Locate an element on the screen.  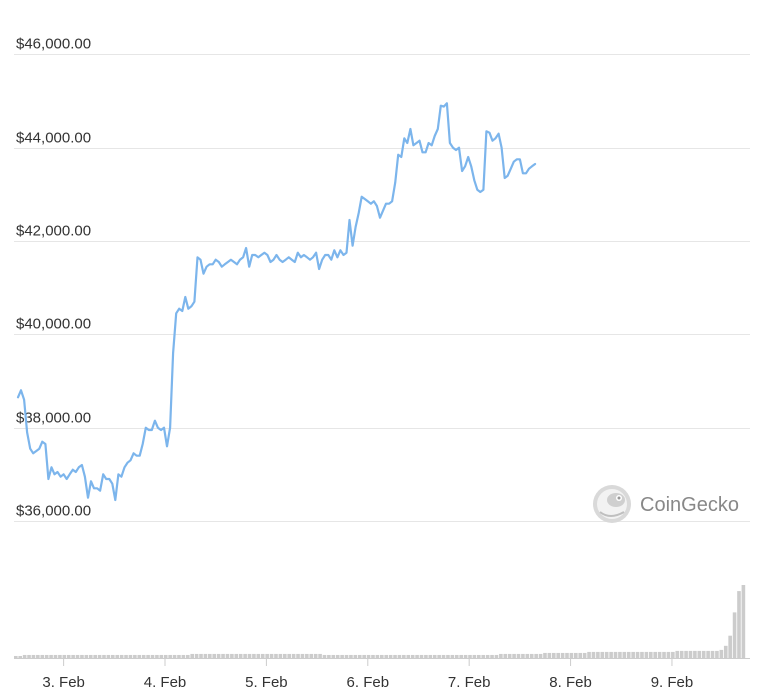
x-tick-label: 7. Feb is located at coordinates (469, 682).